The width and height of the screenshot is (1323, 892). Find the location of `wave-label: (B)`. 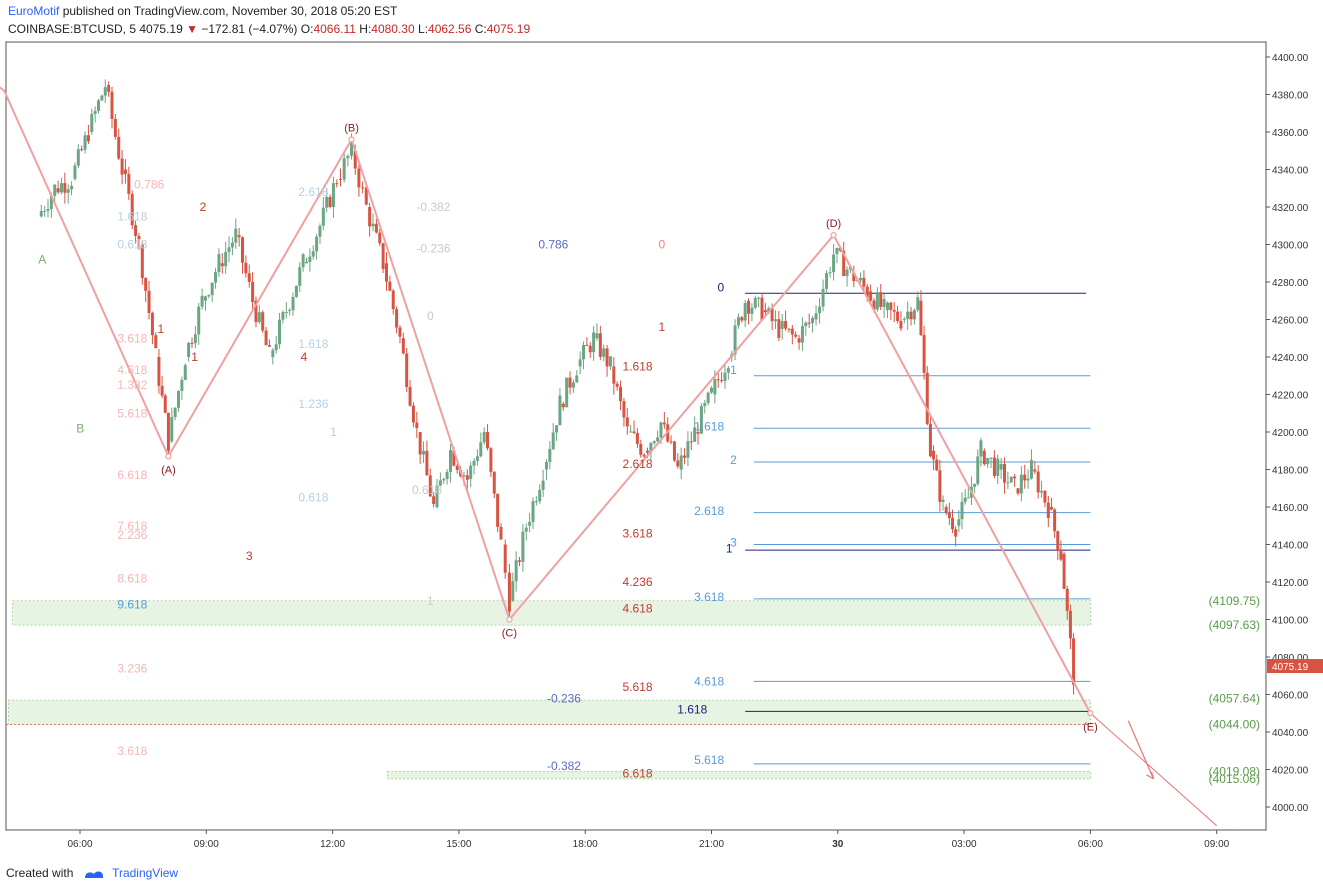

wave-label: (B) is located at coordinates (351, 129).